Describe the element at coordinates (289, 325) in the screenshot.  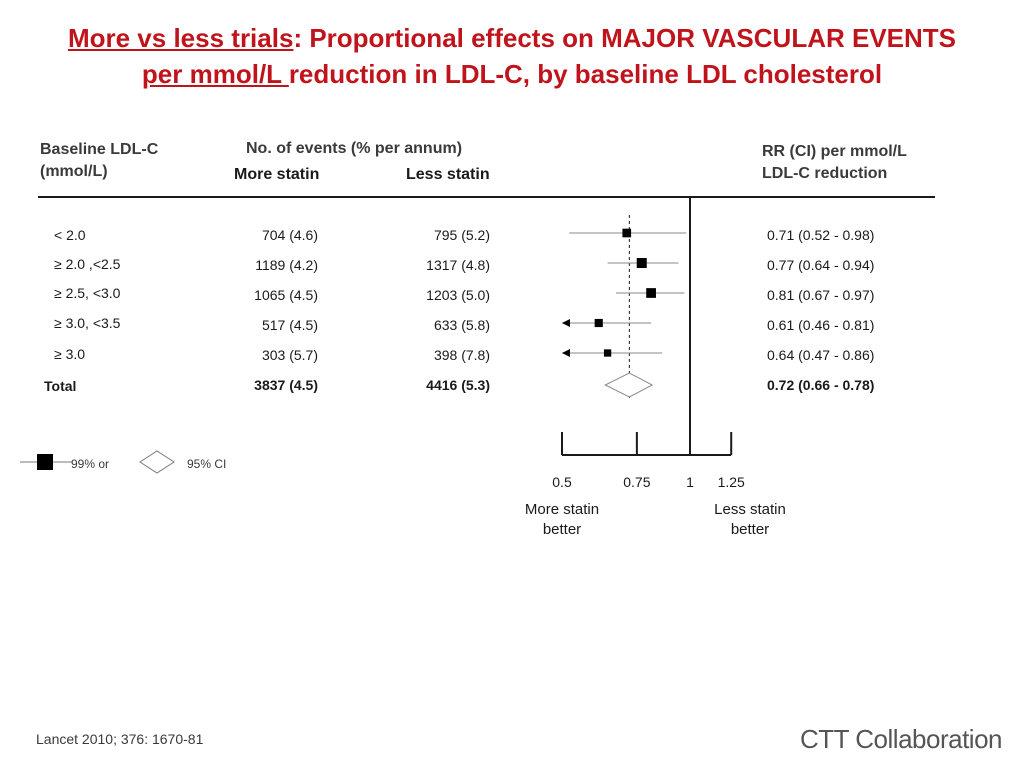
I see `row-more: 517 (4.5)` at that location.